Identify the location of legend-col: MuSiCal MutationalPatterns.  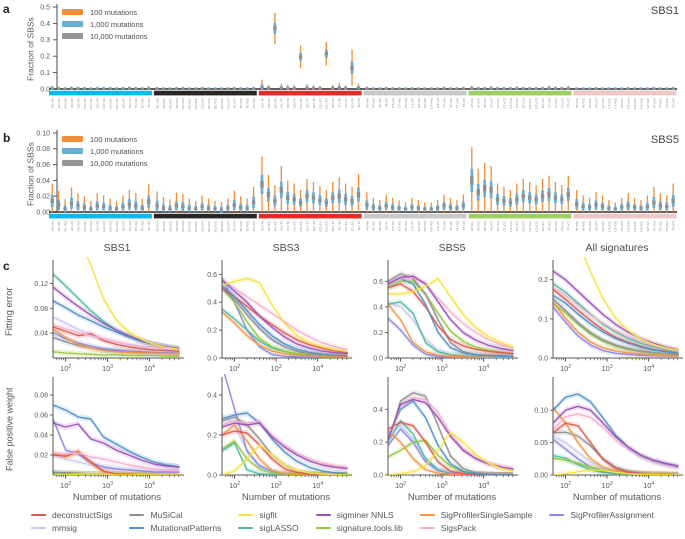
(175, 521).